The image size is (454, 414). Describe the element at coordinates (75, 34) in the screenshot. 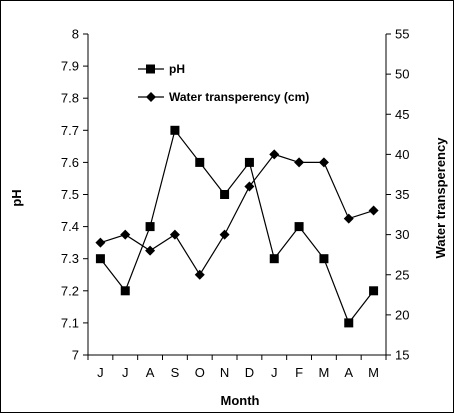

I see `left-y-tick-label: 8` at that location.